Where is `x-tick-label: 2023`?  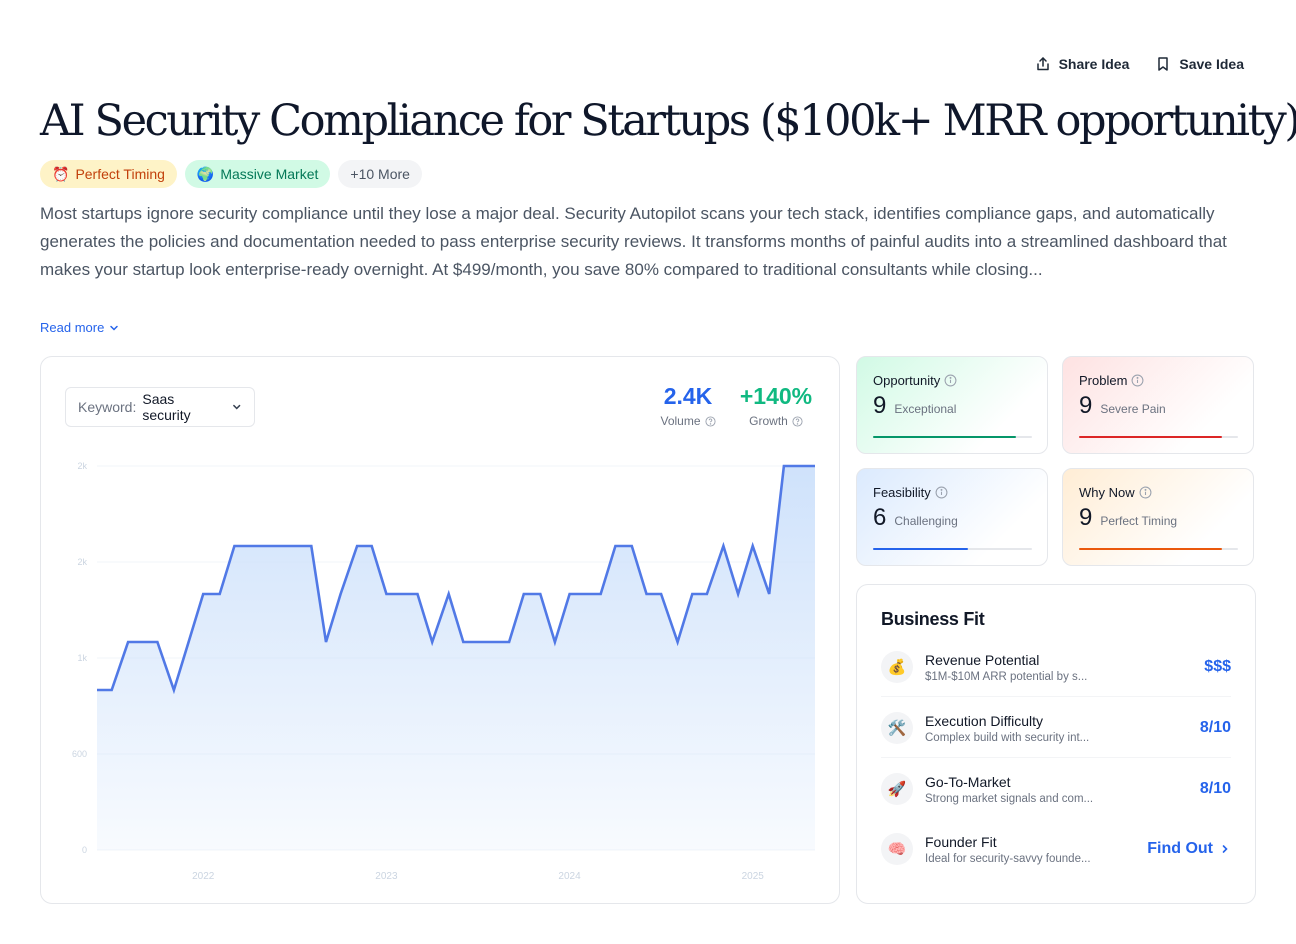
x-tick-label: 2023 is located at coordinates (386, 876).